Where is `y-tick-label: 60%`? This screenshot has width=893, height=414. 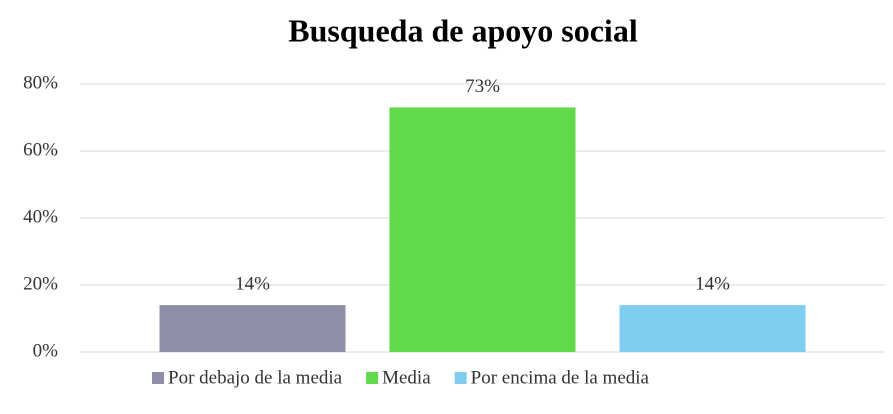 y-tick-label: 60% is located at coordinates (40, 149).